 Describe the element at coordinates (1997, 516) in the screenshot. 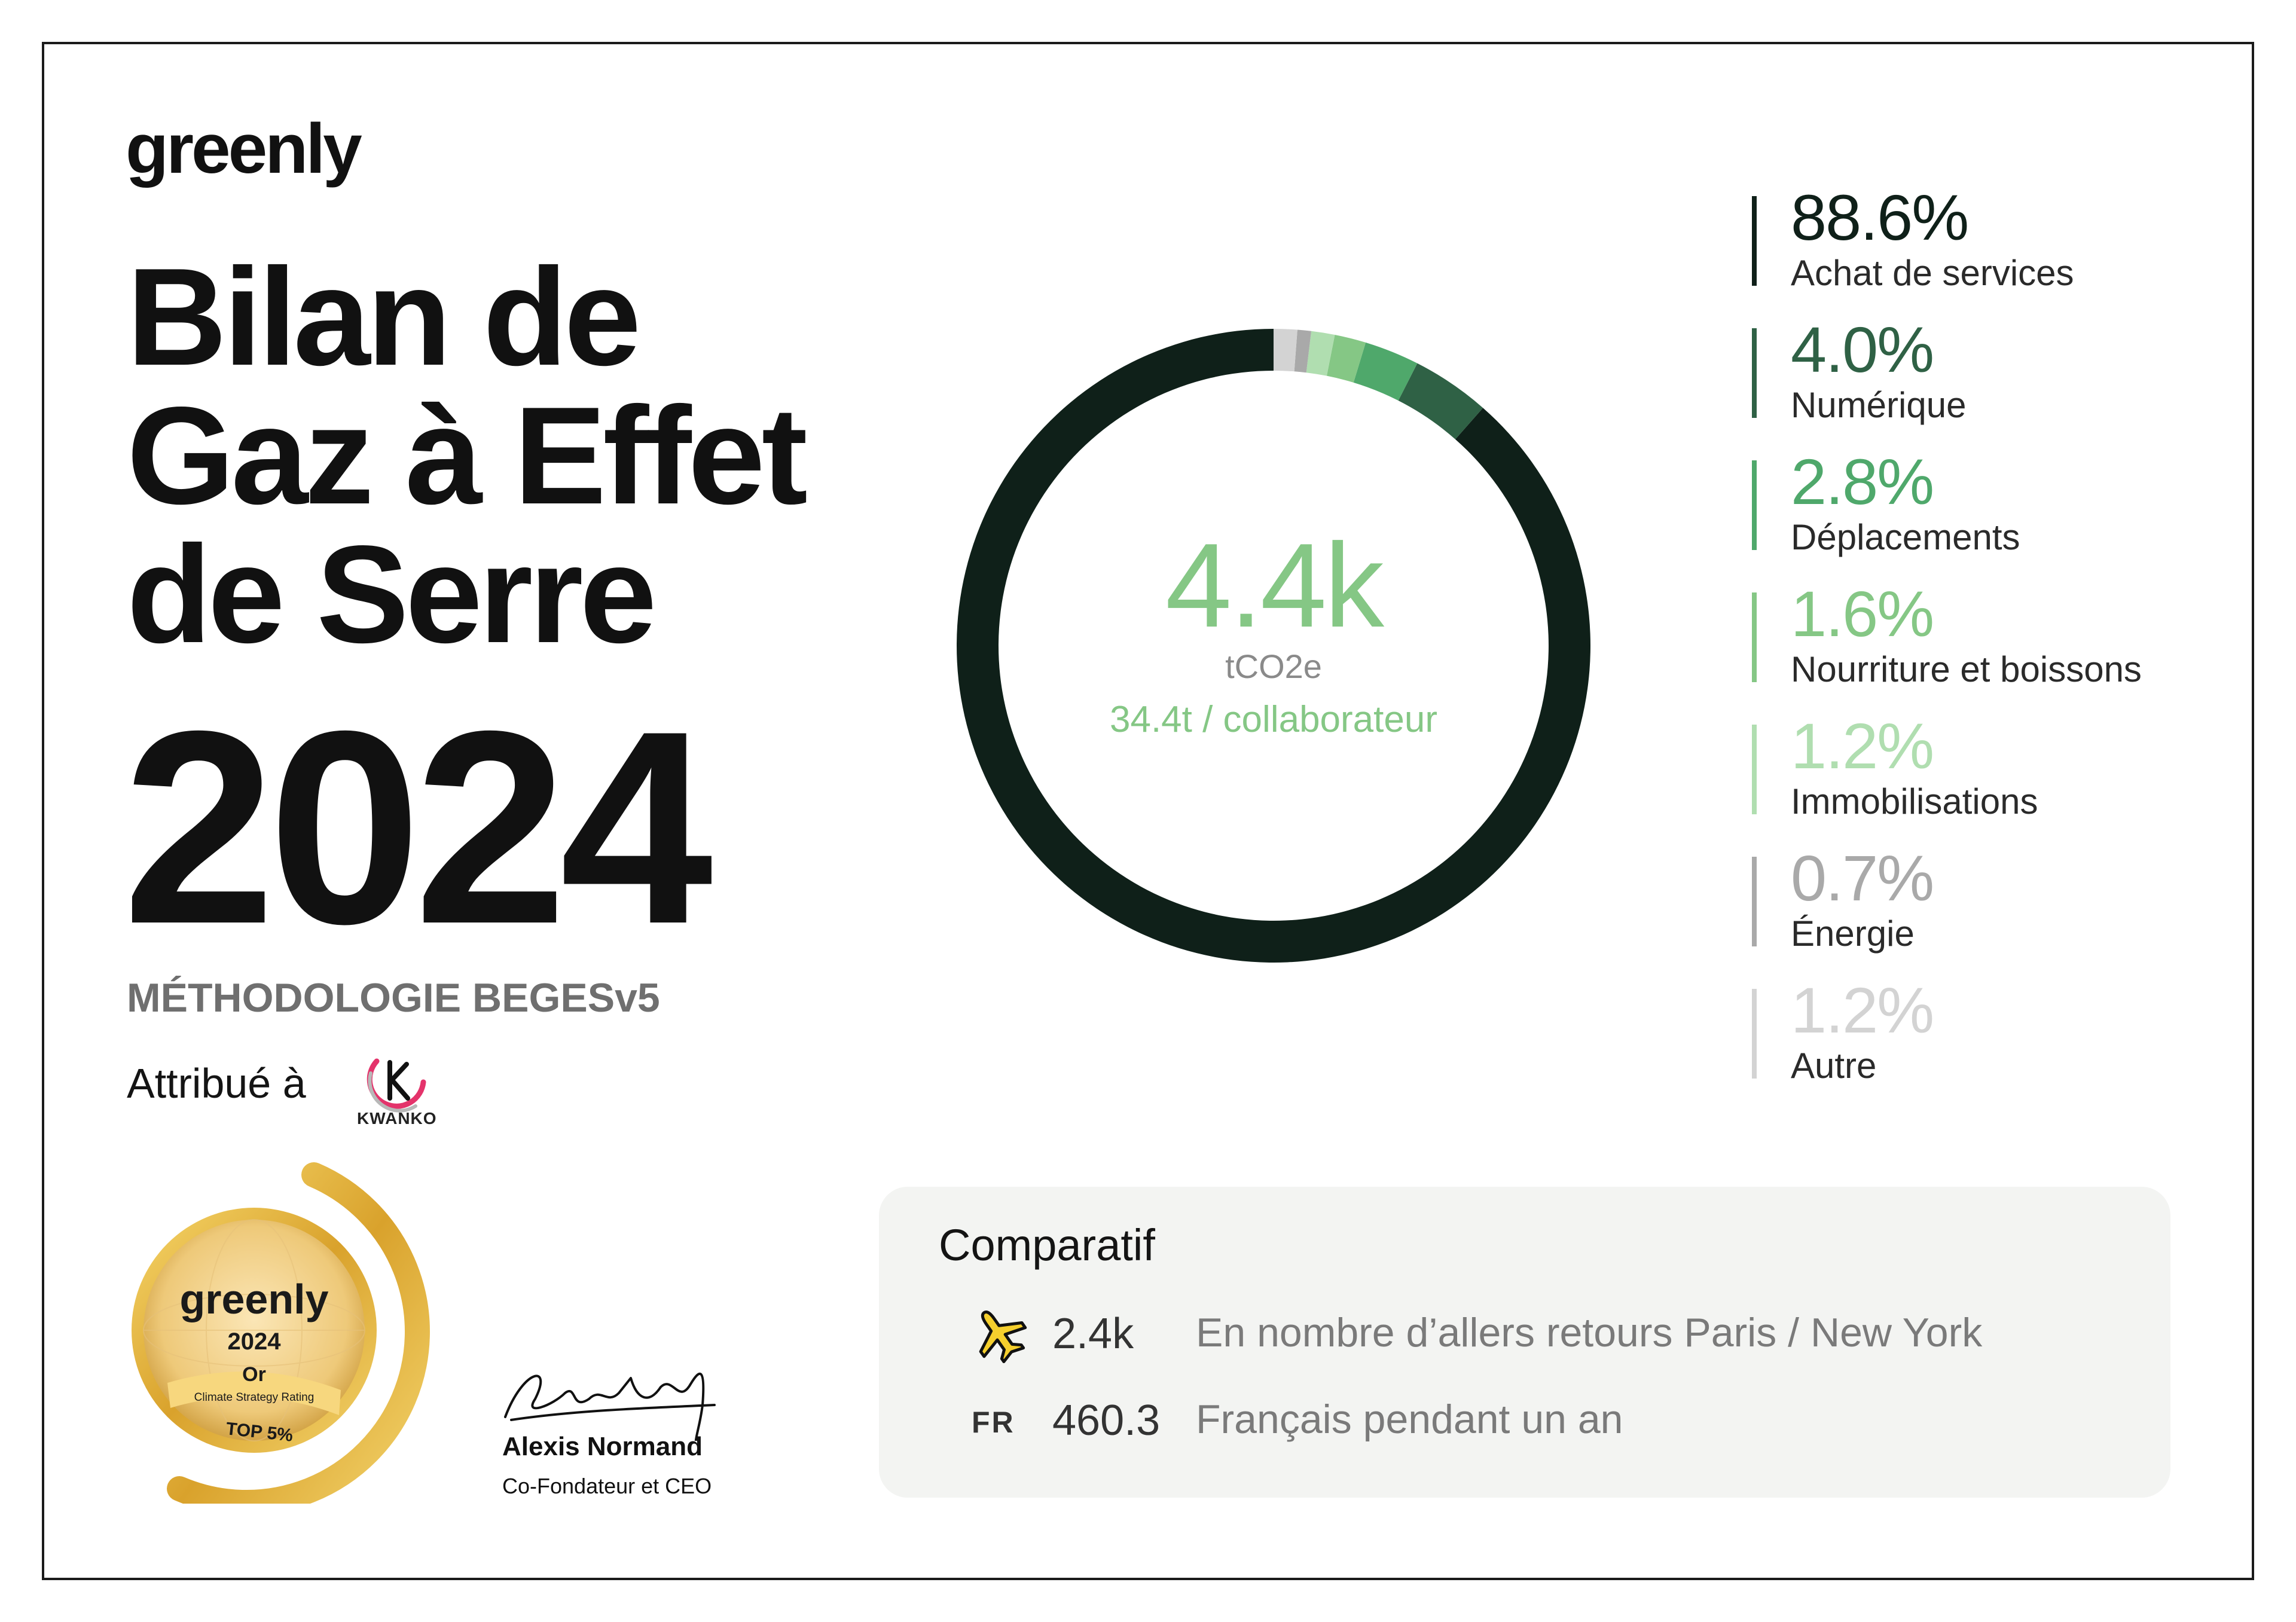

I see `legend-item-2: 2.8% Déplacements` at that location.